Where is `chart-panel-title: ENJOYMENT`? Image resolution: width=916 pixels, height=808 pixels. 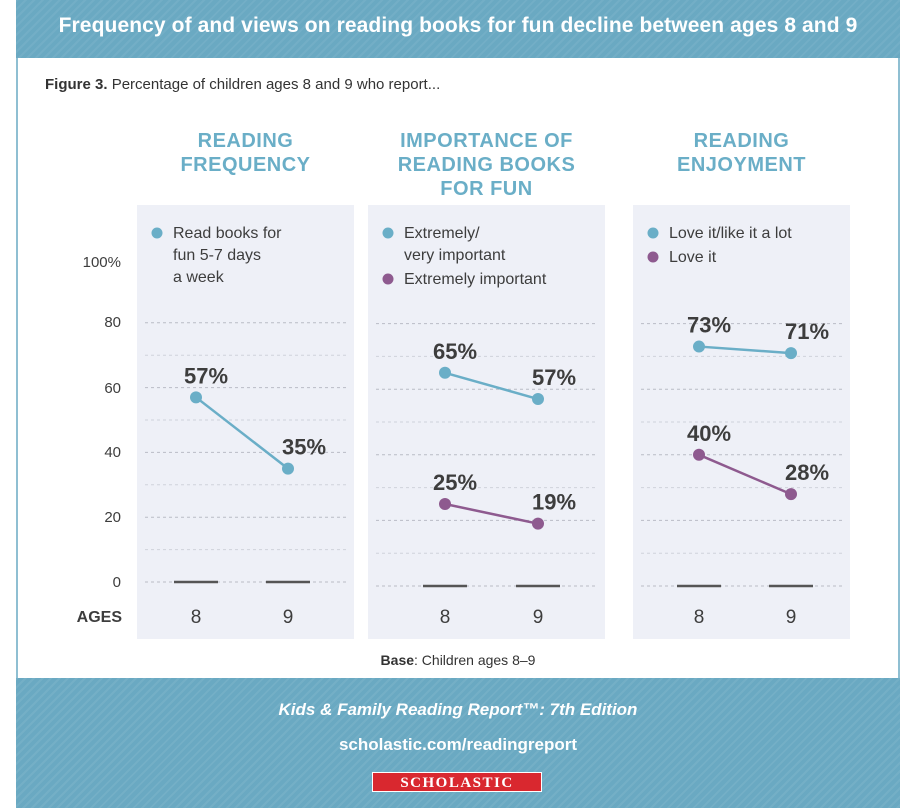 chart-panel-title: ENJOYMENT is located at coordinates (741, 165).